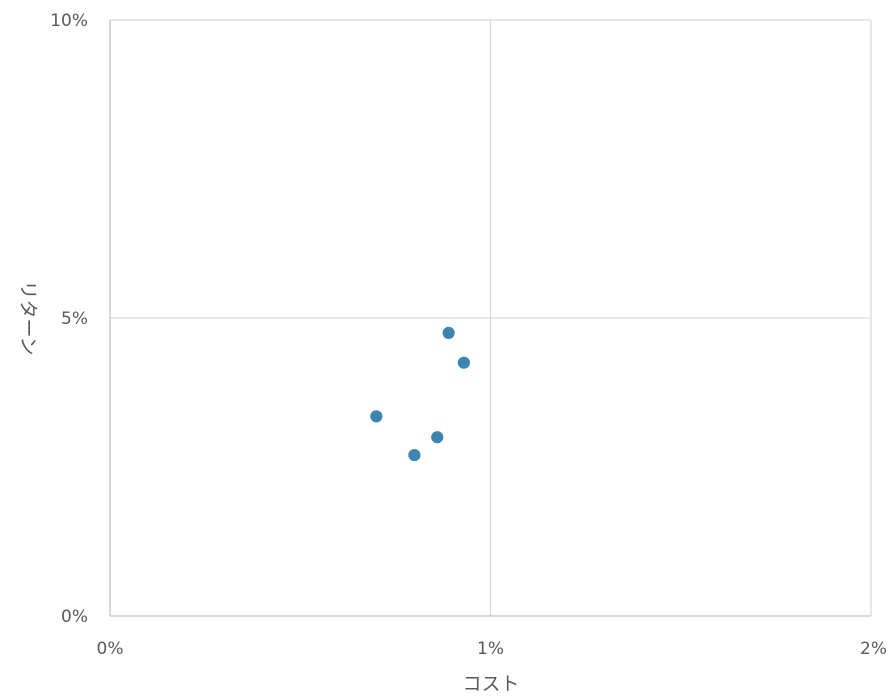  What do you see at coordinates (69, 21) in the screenshot?
I see `y-tick-label: 10%` at bounding box center [69, 21].